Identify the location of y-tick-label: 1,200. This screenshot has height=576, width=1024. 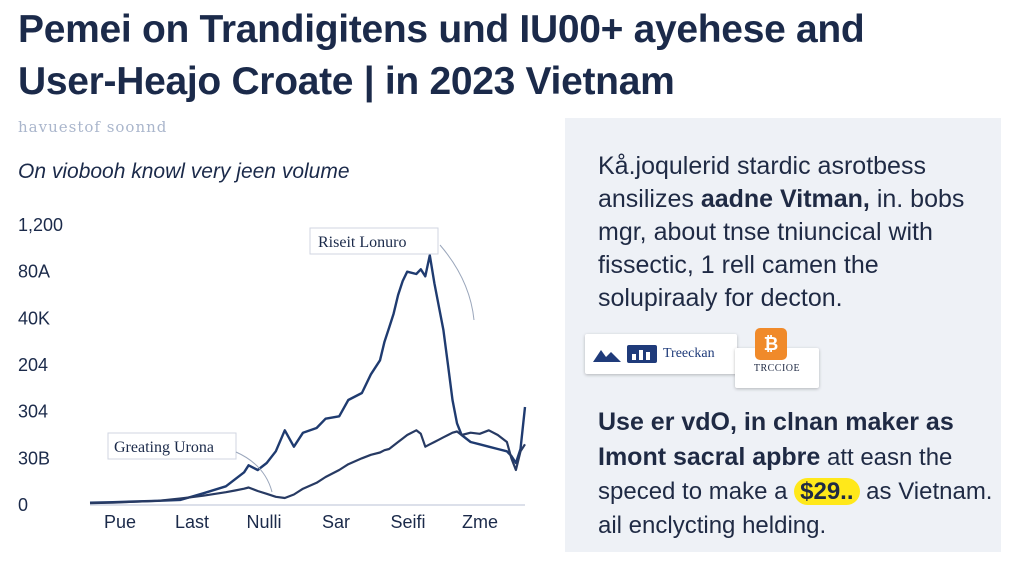
(40, 225).